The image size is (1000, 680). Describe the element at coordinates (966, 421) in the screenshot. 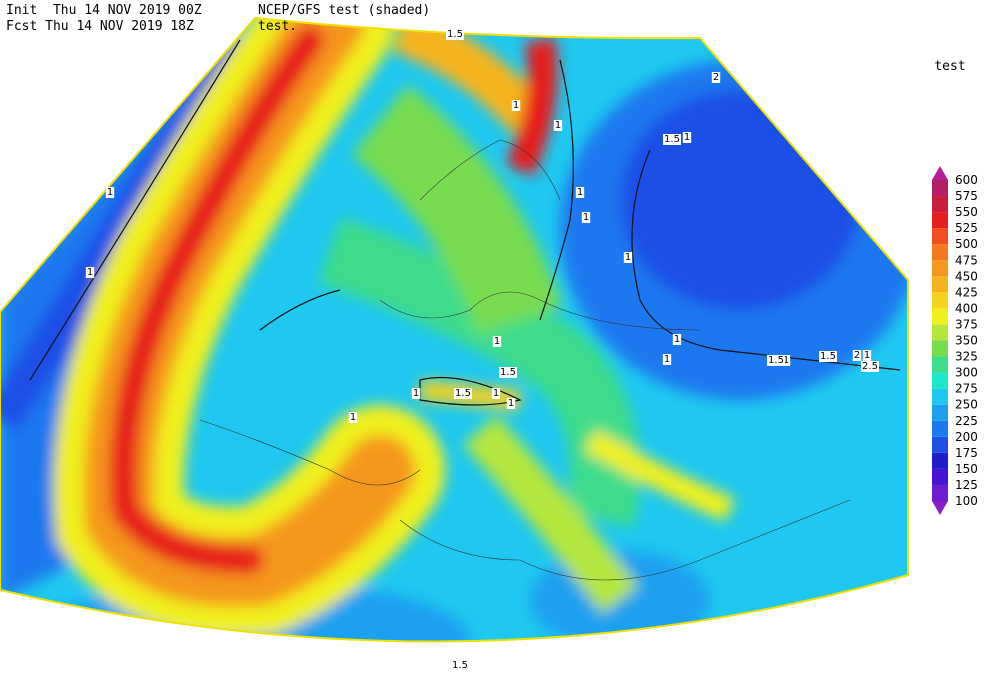

I see `colorbar-label: 225` at that location.